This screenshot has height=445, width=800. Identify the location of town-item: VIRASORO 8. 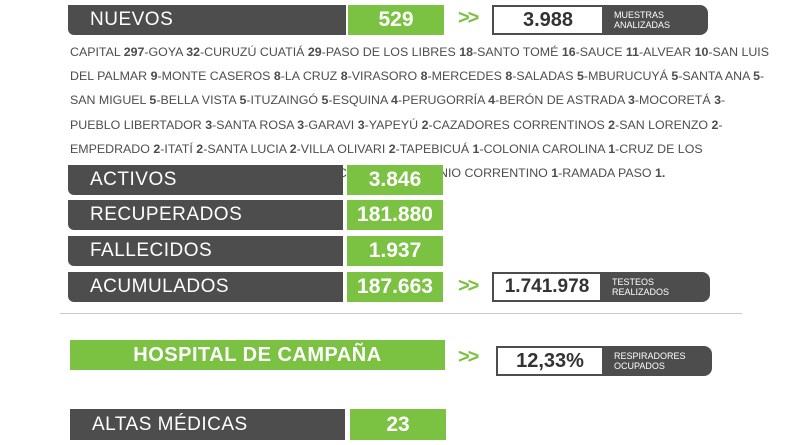
(390, 76).